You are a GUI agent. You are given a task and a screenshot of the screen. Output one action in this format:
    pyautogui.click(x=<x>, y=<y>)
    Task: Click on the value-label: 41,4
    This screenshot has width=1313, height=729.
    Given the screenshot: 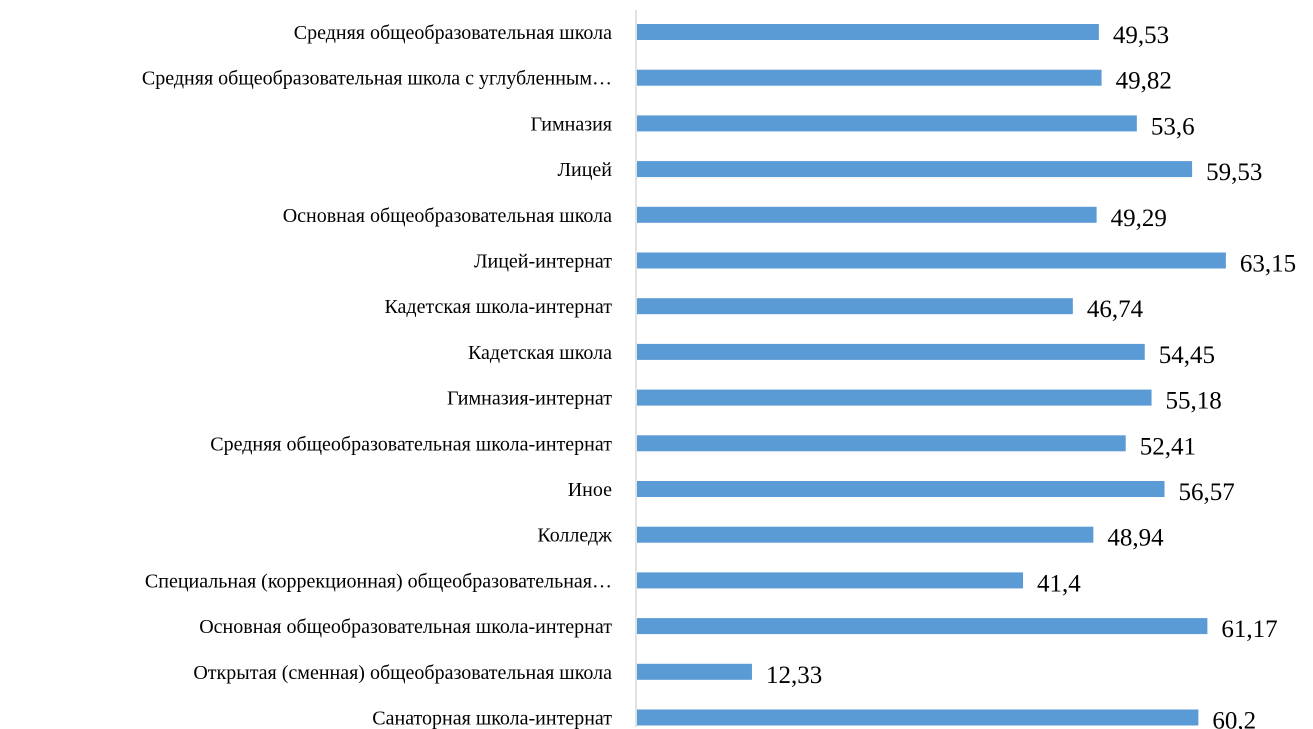 What is the action you would take?
    pyautogui.click(x=1059, y=583)
    